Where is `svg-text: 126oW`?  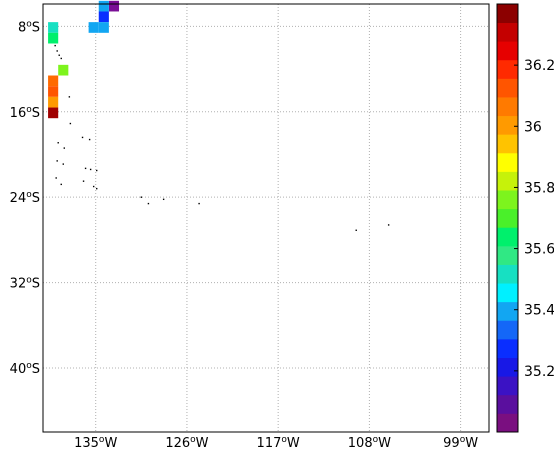 svg-text: 126oW is located at coordinates (186, 443).